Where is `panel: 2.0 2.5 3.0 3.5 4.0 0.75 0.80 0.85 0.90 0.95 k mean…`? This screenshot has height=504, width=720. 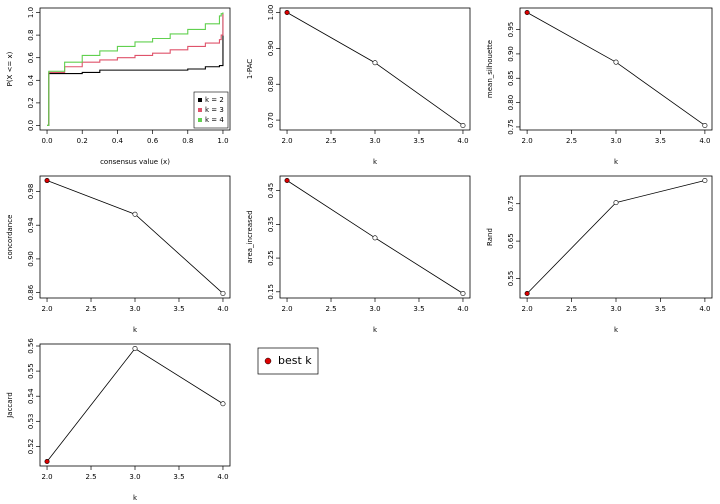
panel: 2.0 2.5 3.0 3.5 4.0 0.75 0.80 0.85 0.90 0.95 k mean… is located at coordinates (599, 86).